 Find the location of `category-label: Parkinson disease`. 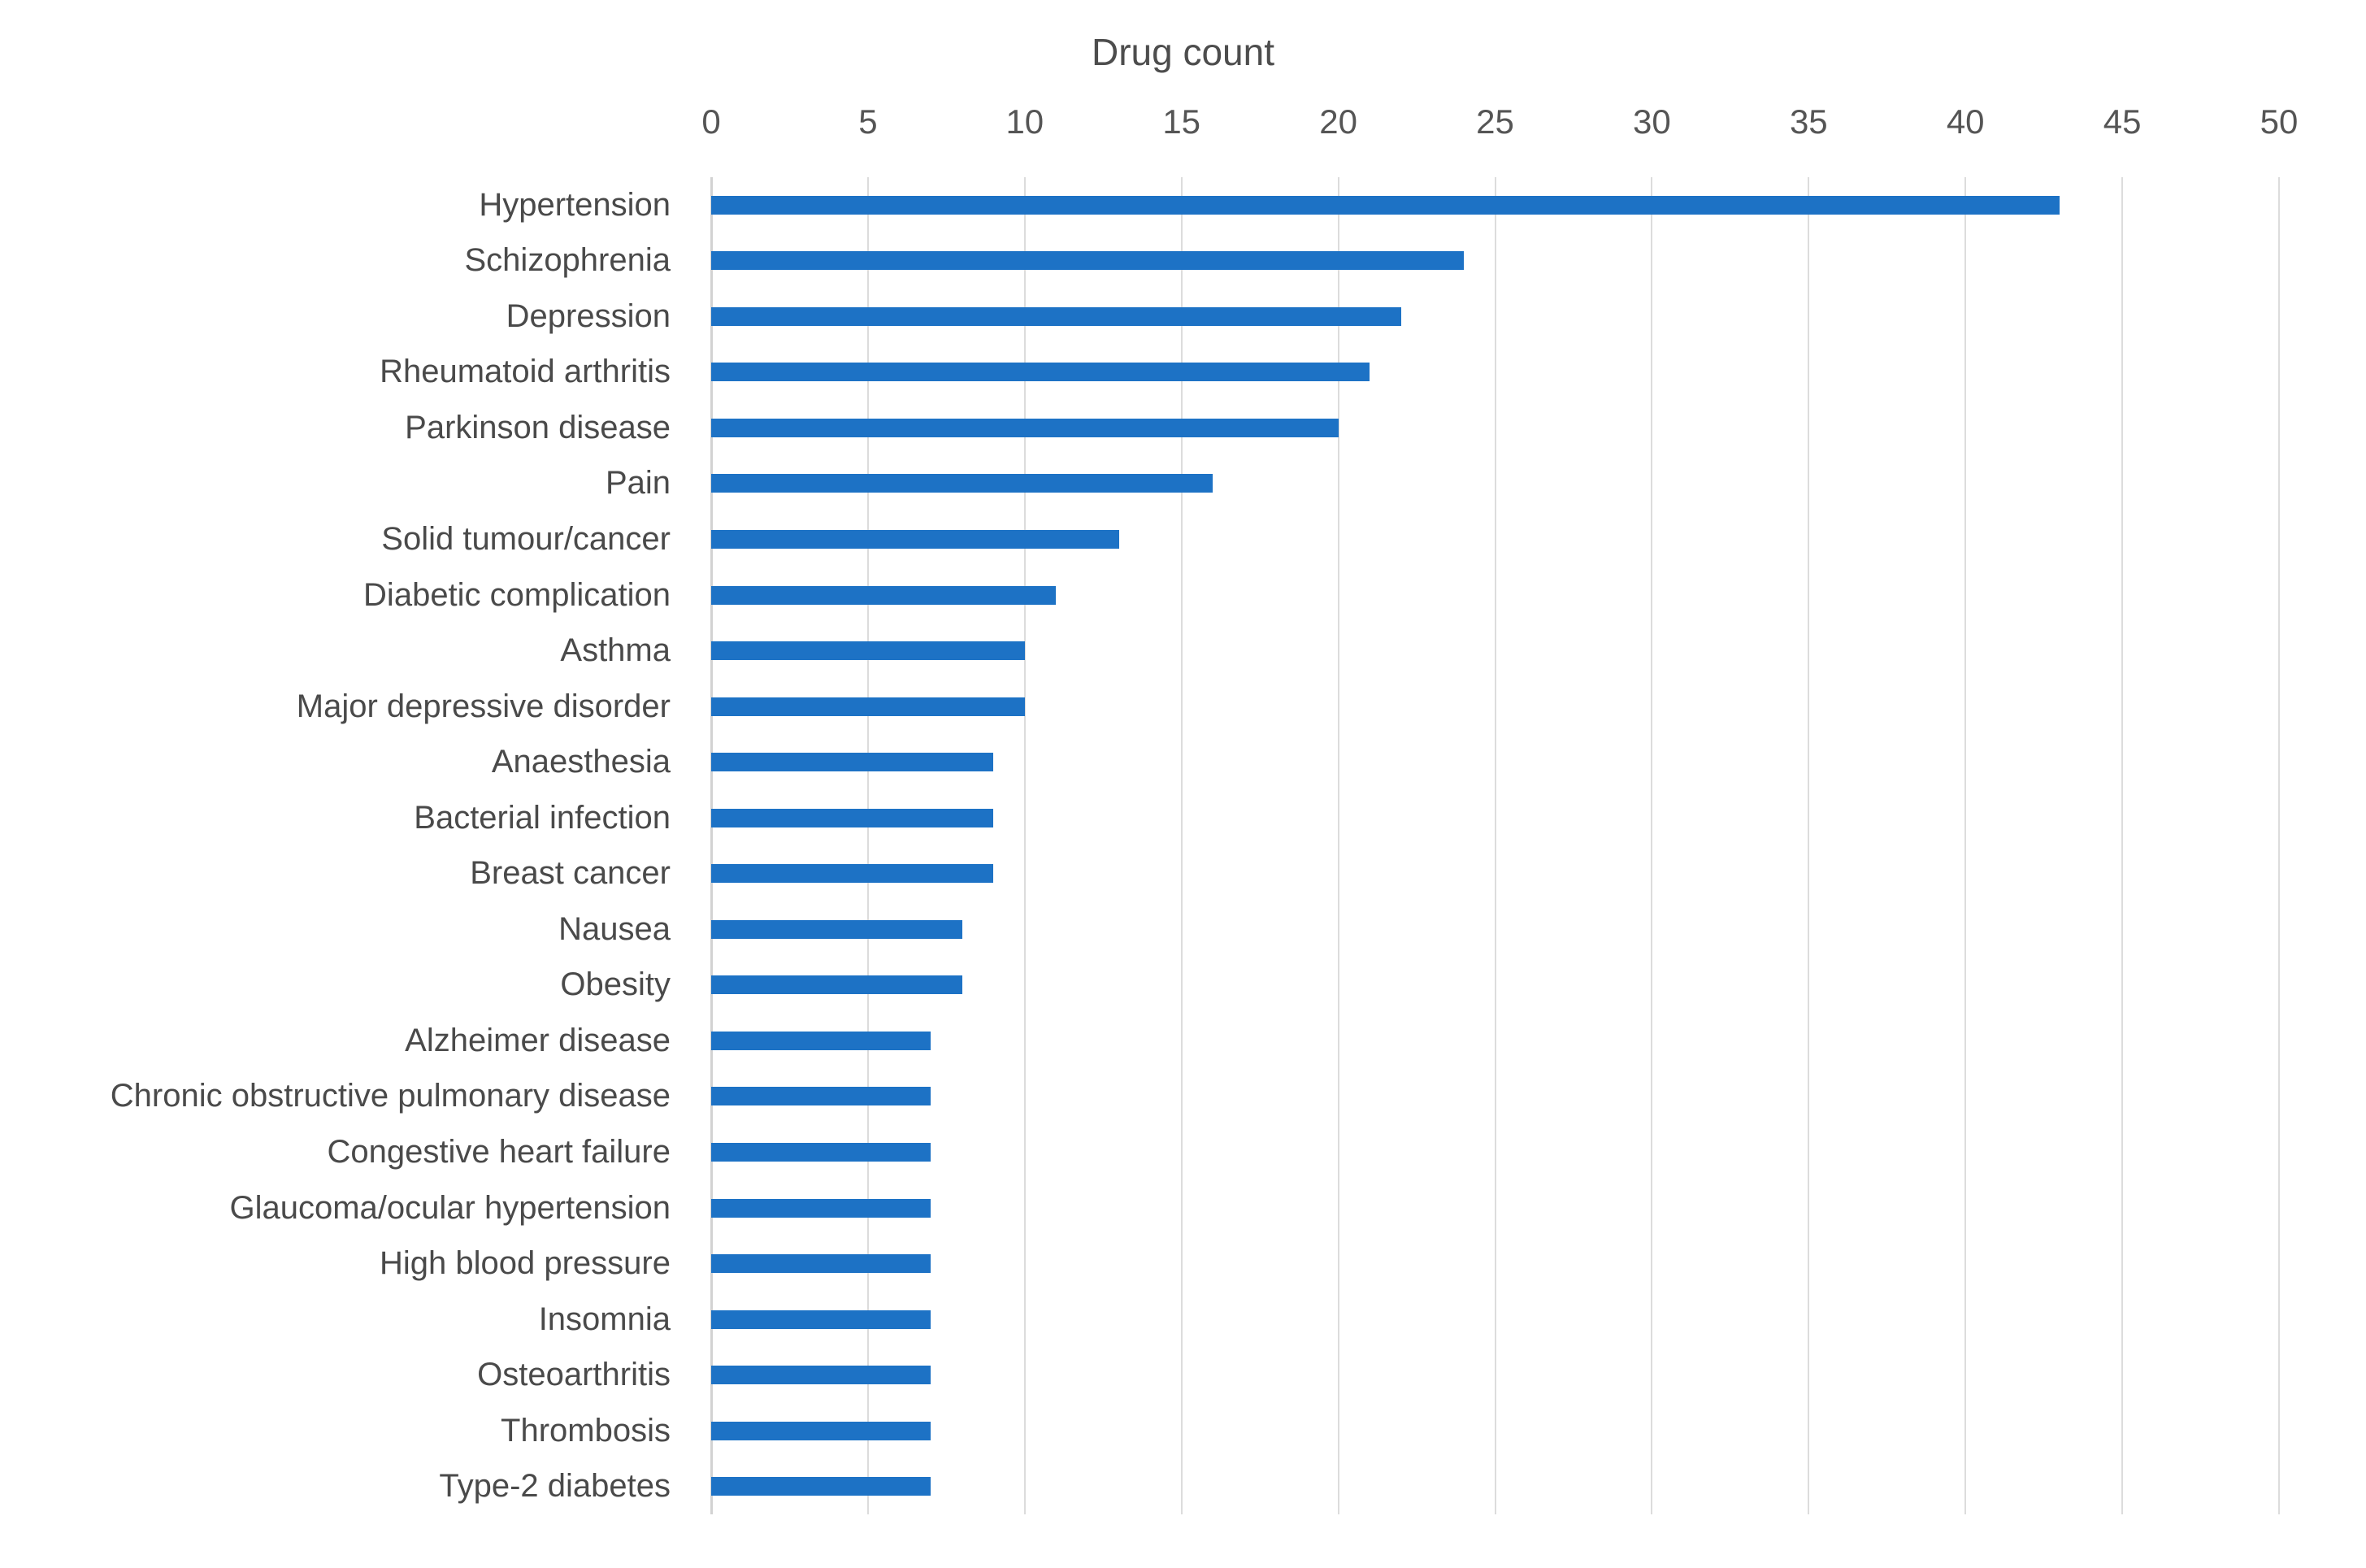

category-label: Parkinson disease is located at coordinates (538, 427).